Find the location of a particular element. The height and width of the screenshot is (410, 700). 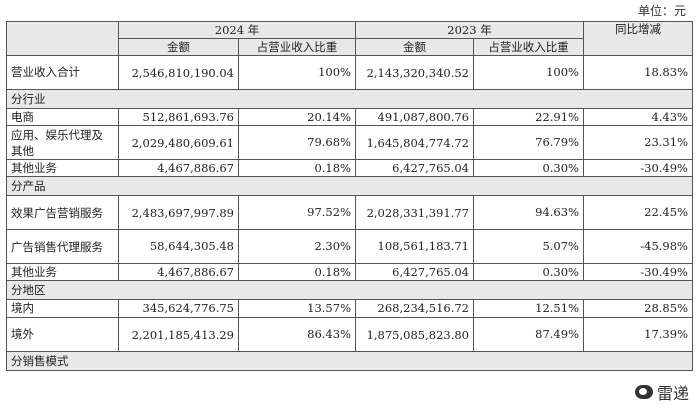

share-2024: 13.57% is located at coordinates (297, 308).